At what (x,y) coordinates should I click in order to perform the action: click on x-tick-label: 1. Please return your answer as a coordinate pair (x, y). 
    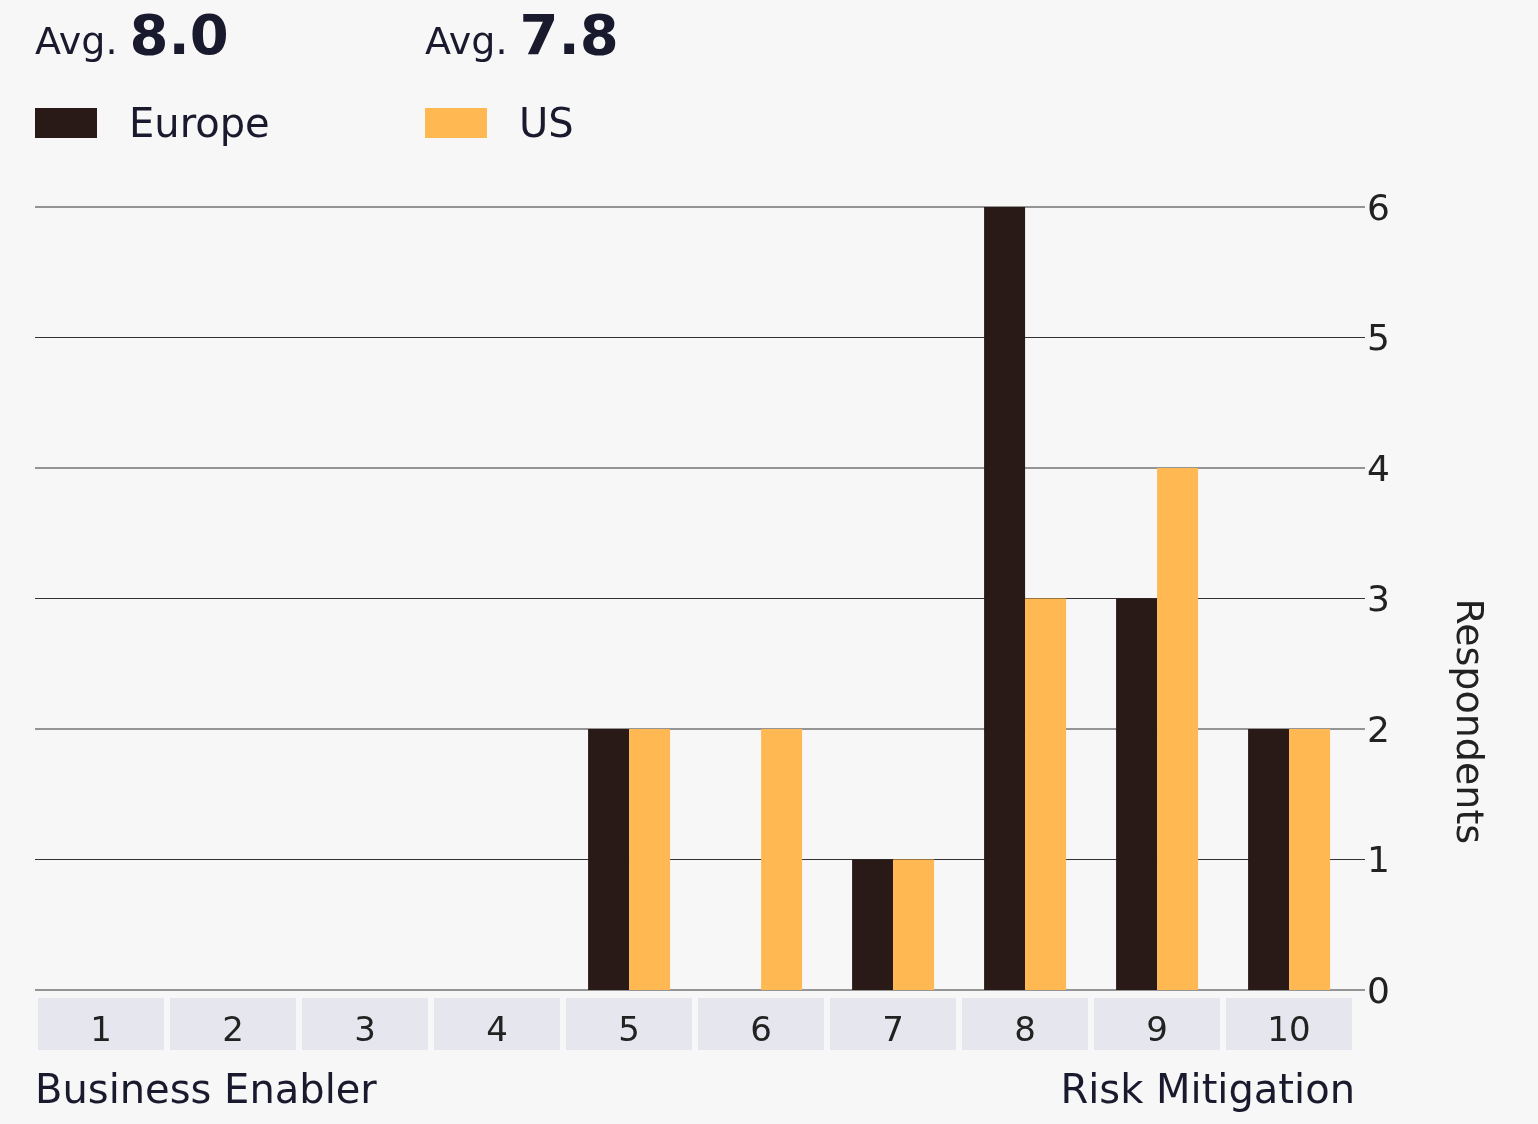
    Looking at the image, I should click on (101, 1029).